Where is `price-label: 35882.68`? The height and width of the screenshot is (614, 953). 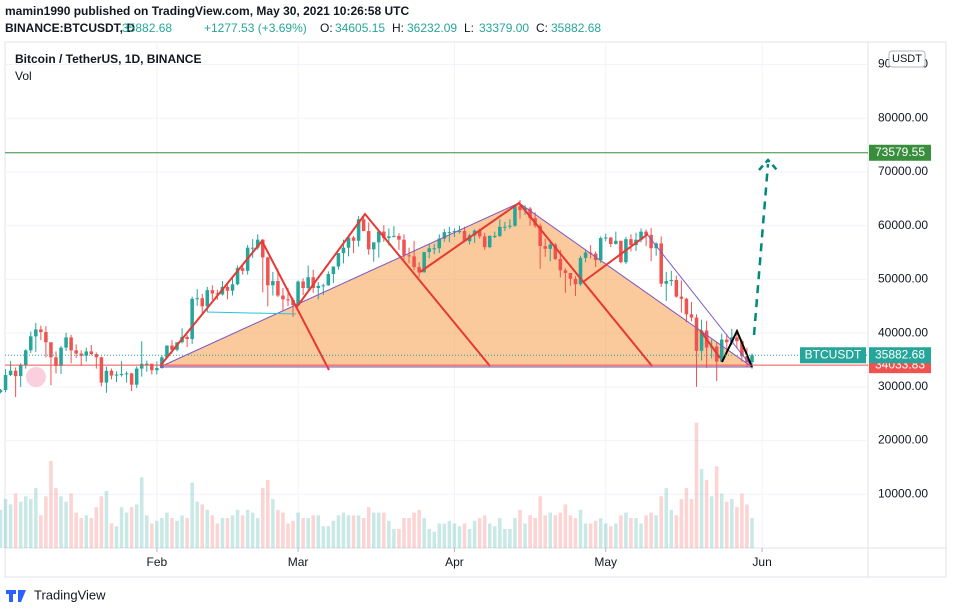
price-label: 35882.68 is located at coordinates (900, 354).